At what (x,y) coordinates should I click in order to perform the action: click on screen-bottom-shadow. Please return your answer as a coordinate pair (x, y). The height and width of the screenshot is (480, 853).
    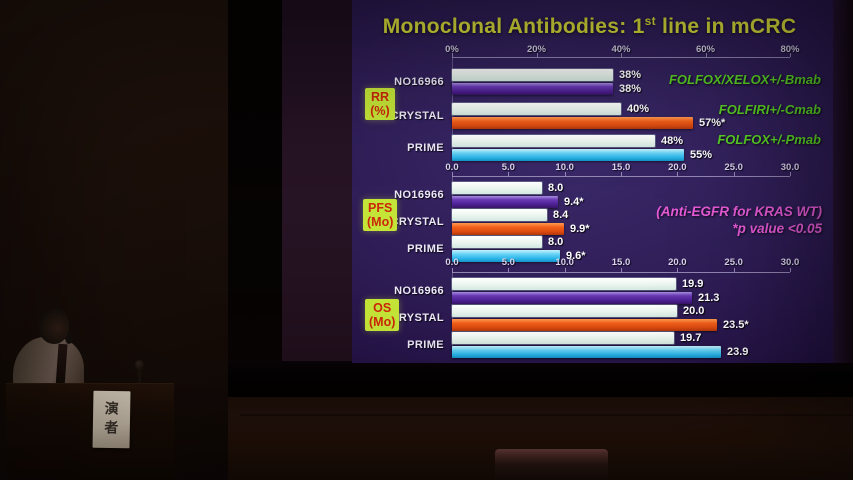
    Looking at the image, I should click on (540, 379).